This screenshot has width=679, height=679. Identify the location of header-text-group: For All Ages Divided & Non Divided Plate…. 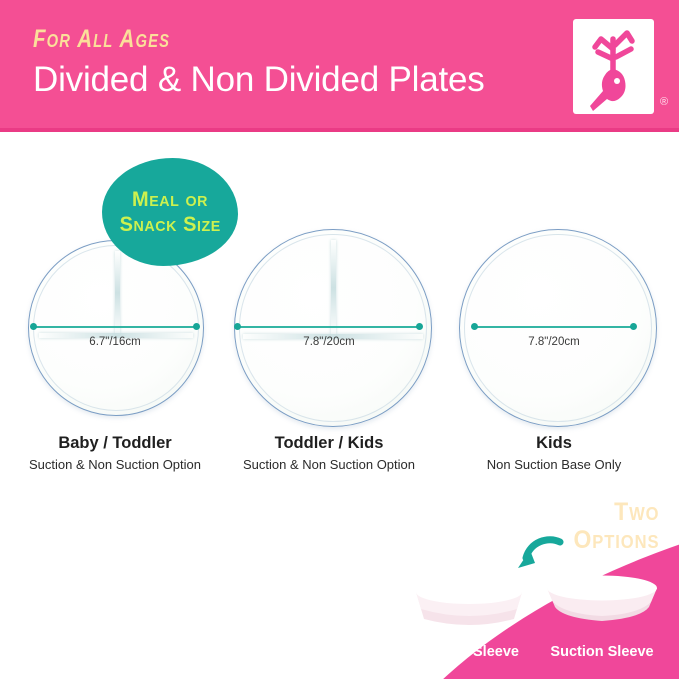
(293, 64).